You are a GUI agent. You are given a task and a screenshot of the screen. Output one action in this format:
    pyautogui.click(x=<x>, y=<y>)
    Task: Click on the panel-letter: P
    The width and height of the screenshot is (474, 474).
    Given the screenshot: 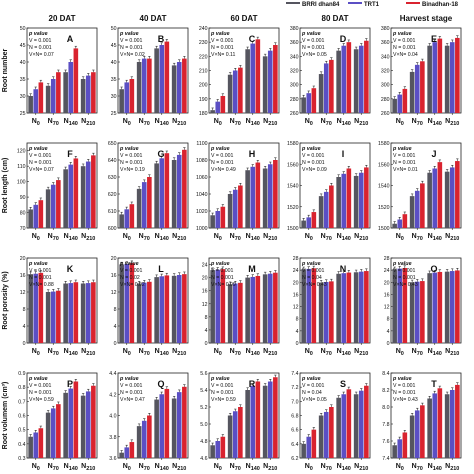 What is the action you would take?
    pyautogui.click(x=70, y=384)
    